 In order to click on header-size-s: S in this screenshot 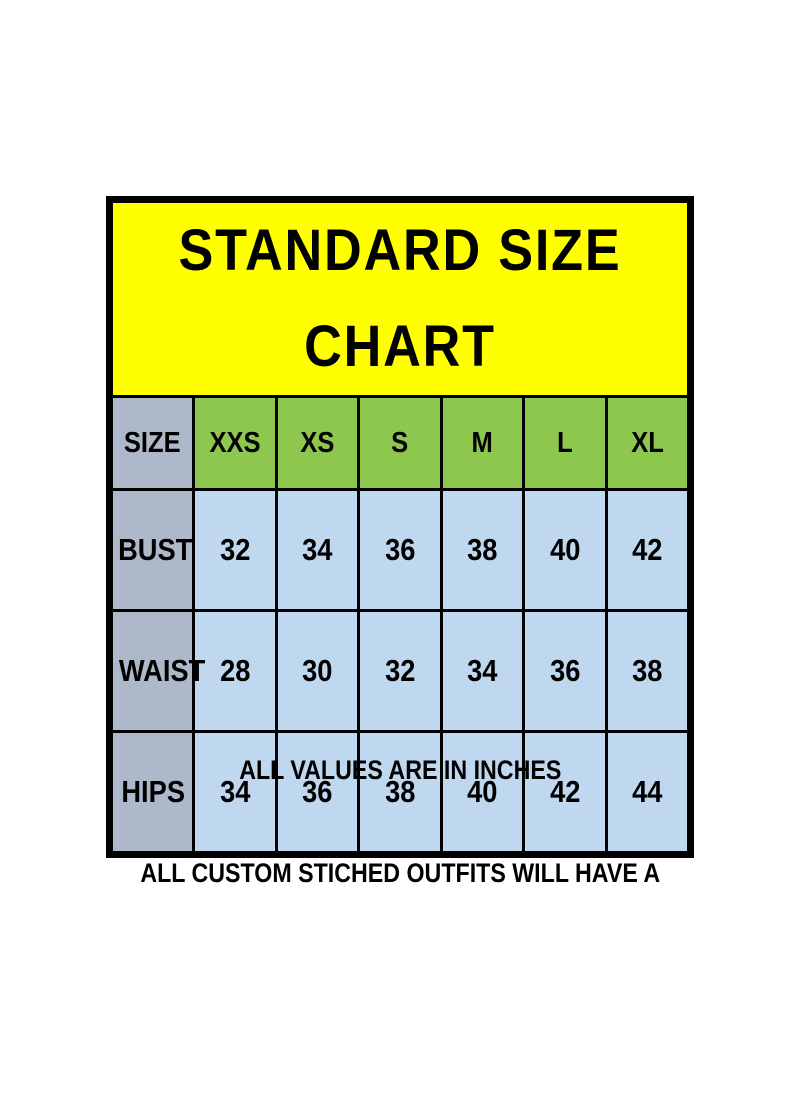, I will do `click(400, 443)`.